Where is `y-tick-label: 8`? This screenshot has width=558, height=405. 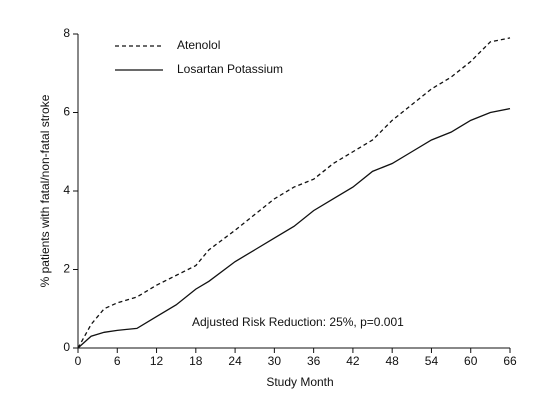 y-tick-label: 8 is located at coordinates (66, 33).